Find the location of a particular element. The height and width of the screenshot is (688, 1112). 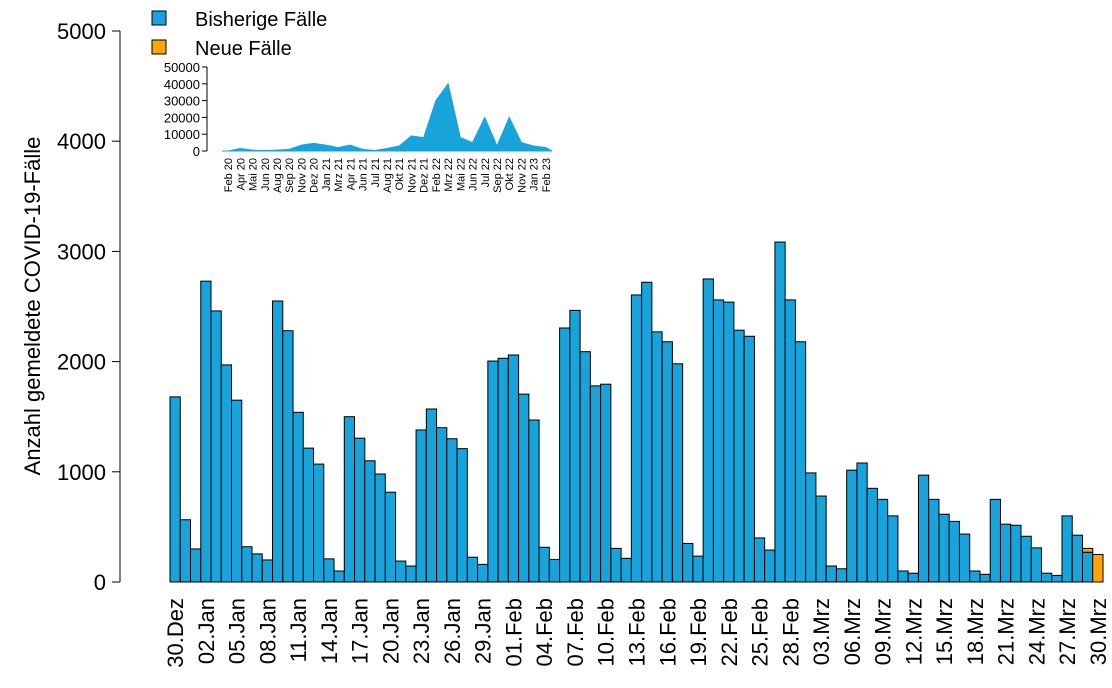

inset-x-tick-label: Dez 20 is located at coordinates (315, 175).